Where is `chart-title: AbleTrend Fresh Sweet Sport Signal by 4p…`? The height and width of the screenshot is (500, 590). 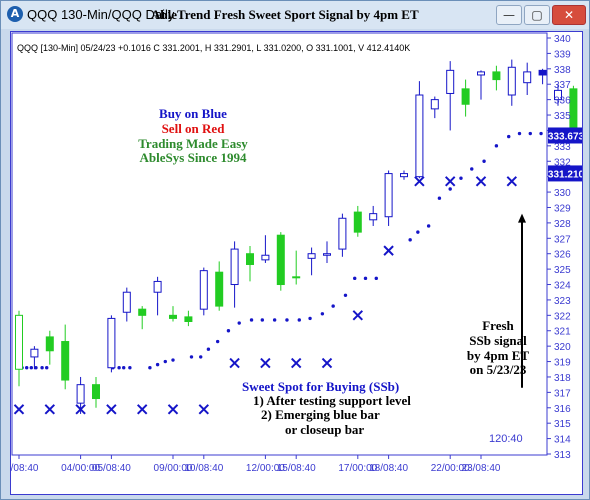 chart-title: AbleTrend Fresh Sweet Sport Signal by 4p… is located at coordinates (285, 14).